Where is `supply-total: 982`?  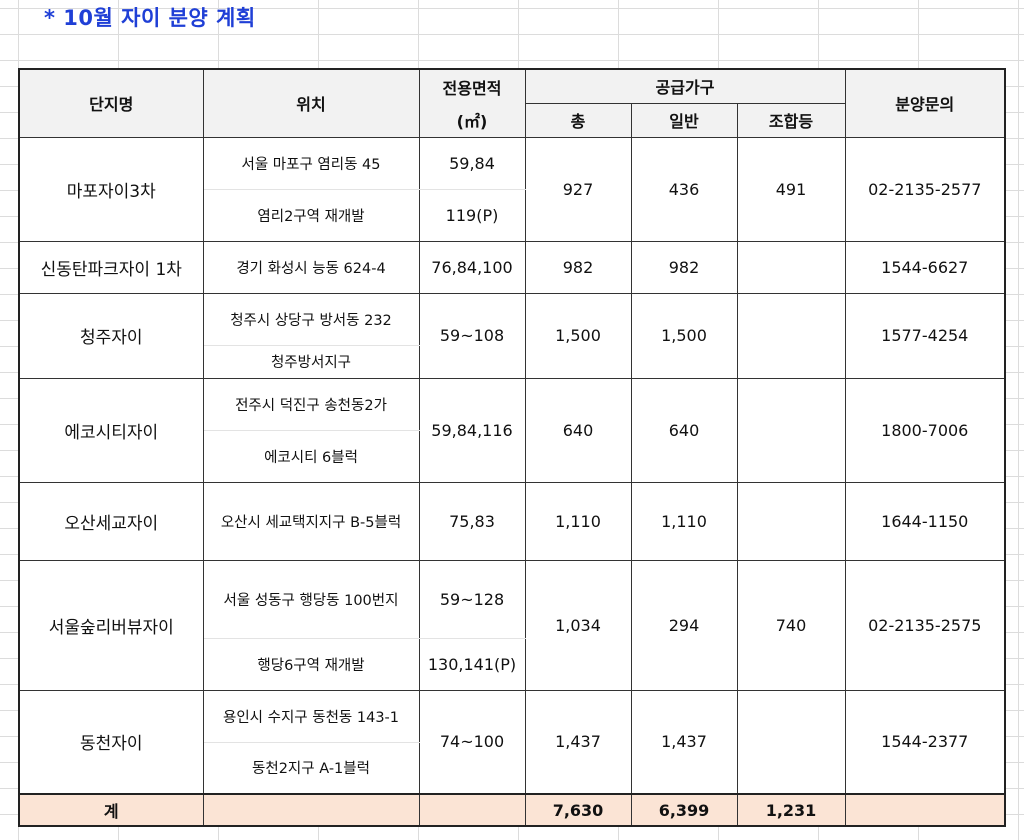
supply-total: 982 is located at coordinates (578, 267).